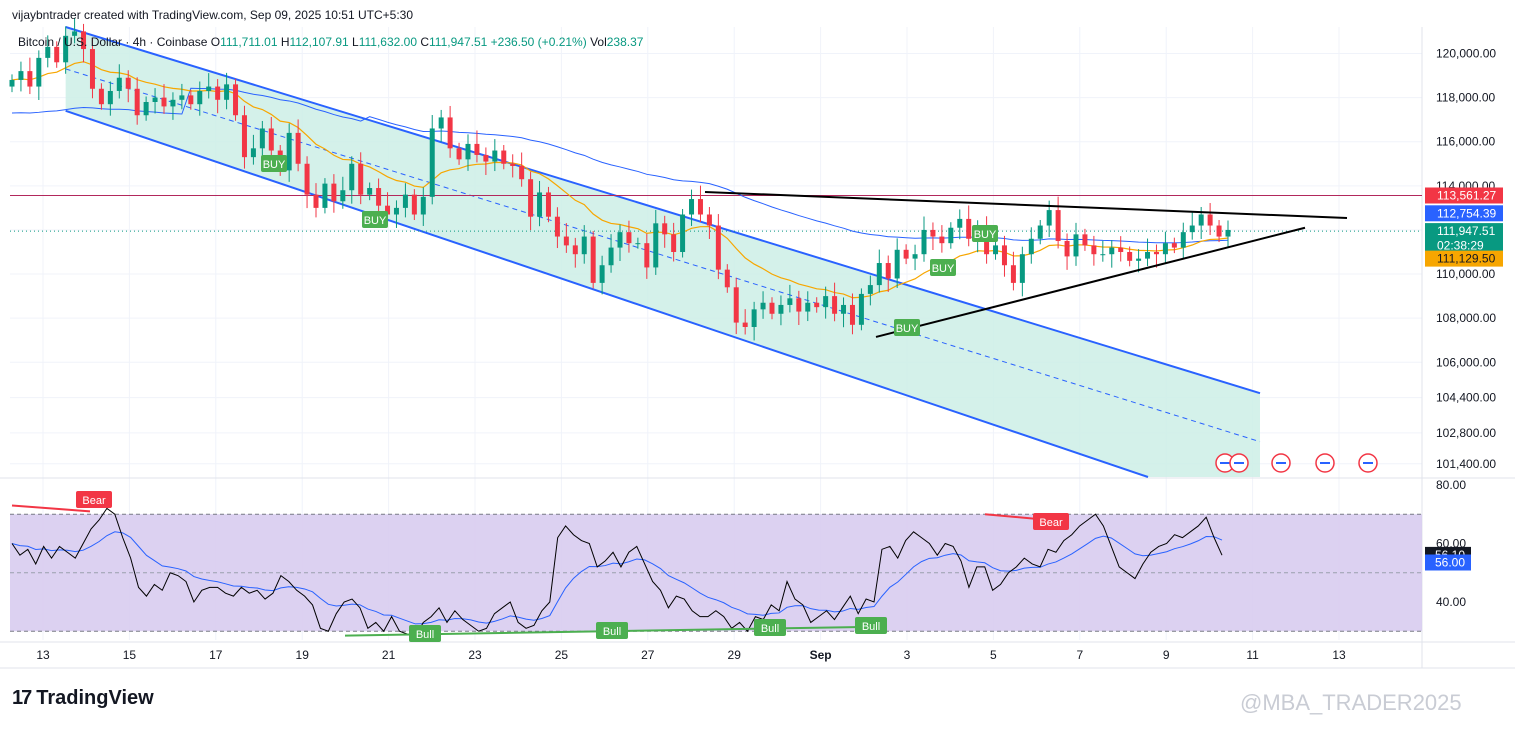 The image size is (1515, 734). What do you see at coordinates (1466, 433) in the screenshot?
I see `price-axis-tick: 102,800.00` at bounding box center [1466, 433].